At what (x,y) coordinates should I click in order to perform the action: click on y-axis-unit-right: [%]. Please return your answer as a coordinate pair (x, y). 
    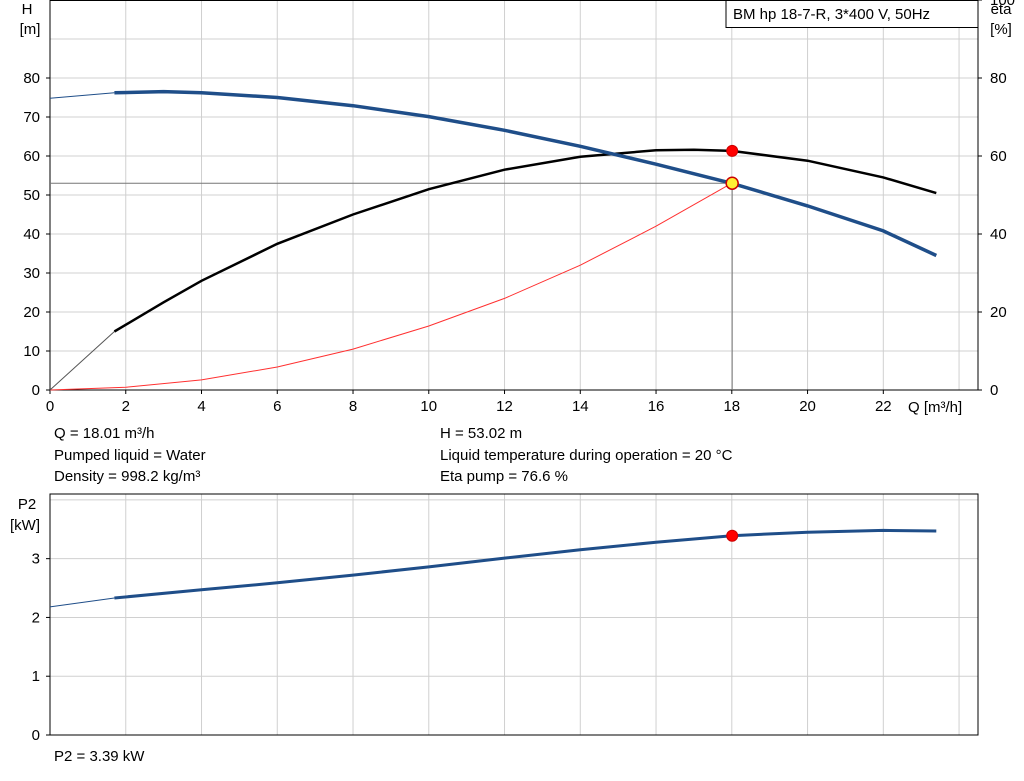
    Looking at the image, I should click on (1001, 29).